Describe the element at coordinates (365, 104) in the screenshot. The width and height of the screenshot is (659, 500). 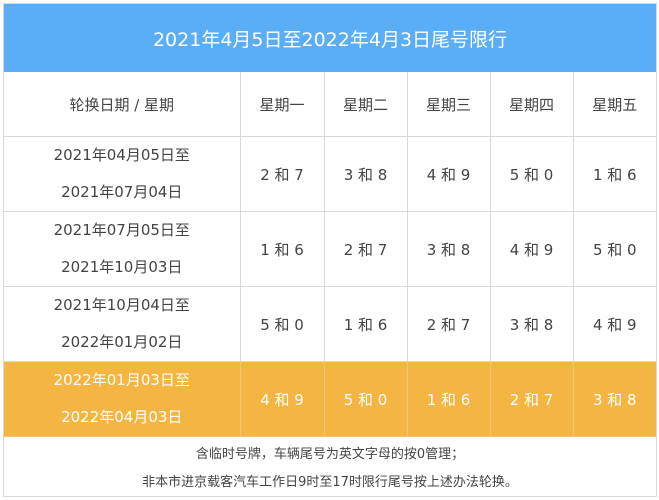
I see `day-header-tuesday: 星期二` at that location.